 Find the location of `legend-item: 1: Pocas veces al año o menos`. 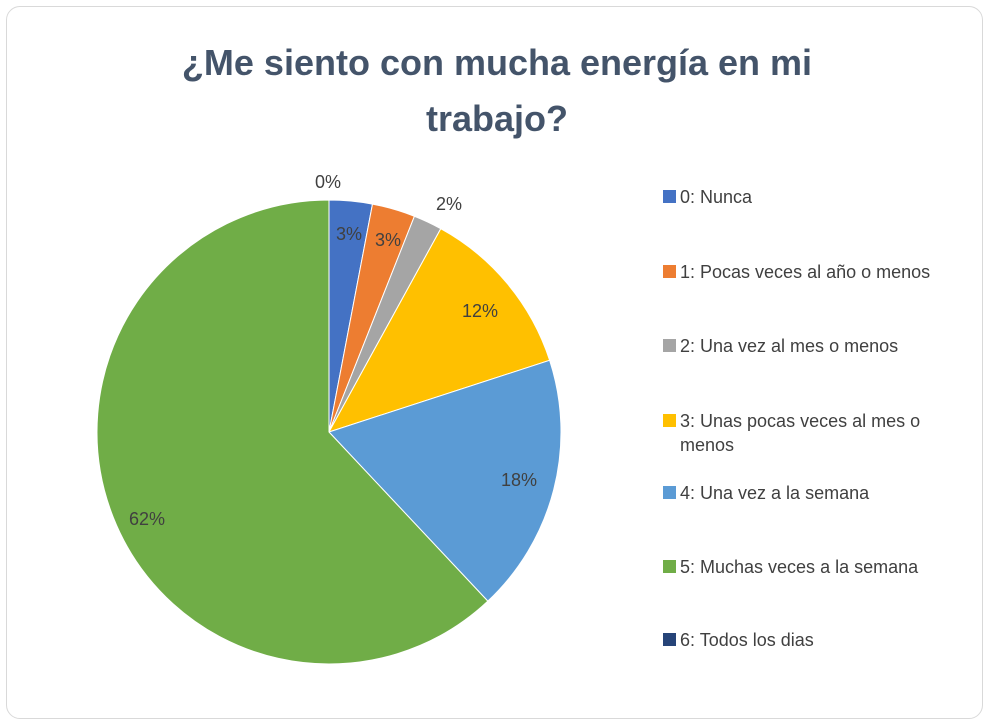

legend-item: 1: Pocas veces al año o menos is located at coordinates (816, 272).